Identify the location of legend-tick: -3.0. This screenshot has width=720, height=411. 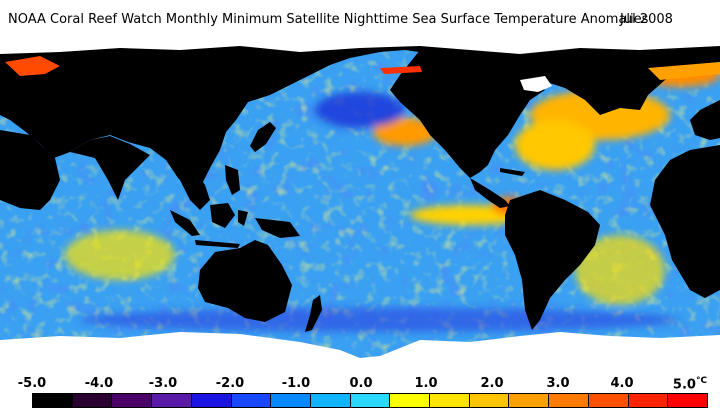
(163, 383).